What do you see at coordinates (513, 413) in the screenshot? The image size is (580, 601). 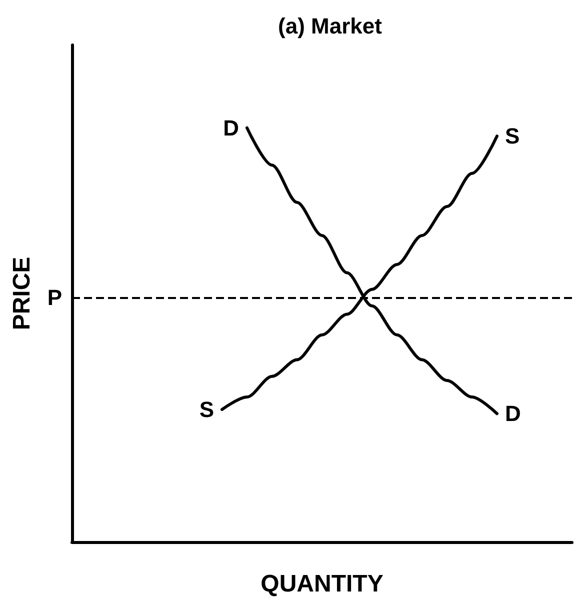 I see `text: D` at bounding box center [513, 413].